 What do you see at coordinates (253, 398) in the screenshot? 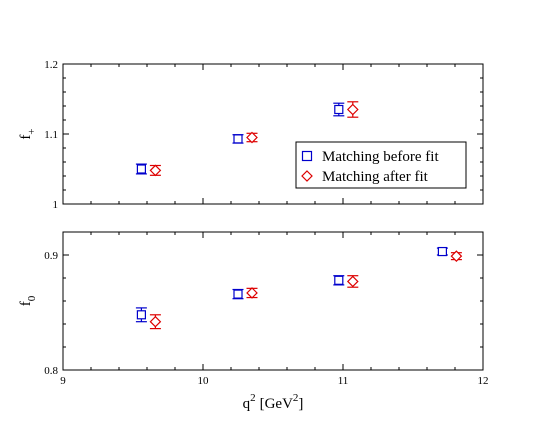
I see `xlabel-sup: 2` at bounding box center [253, 398].